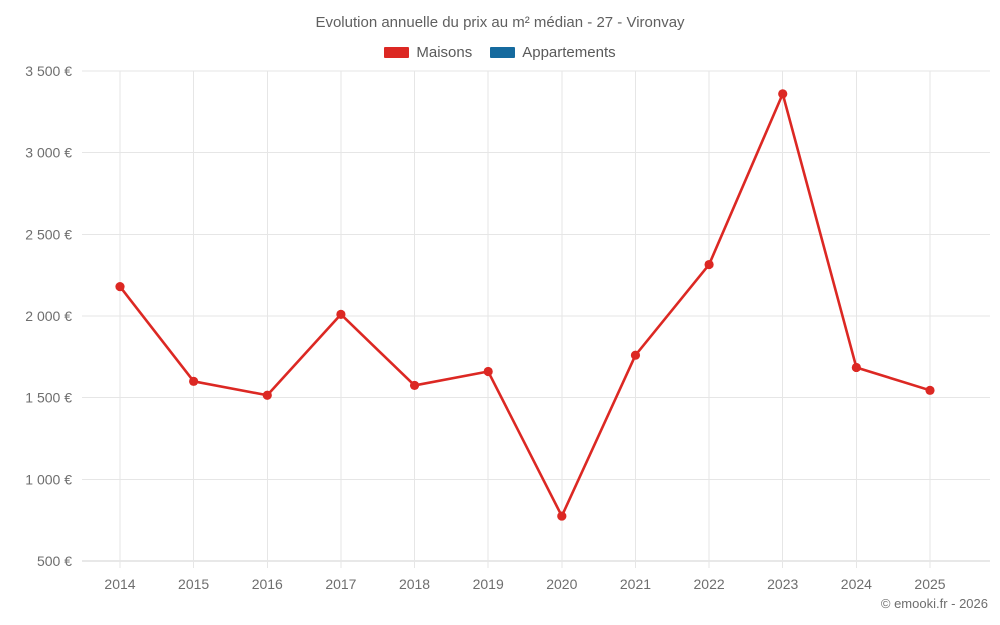 Image resolution: width=1000 pixels, height=625 pixels. What do you see at coordinates (856, 584) in the screenshot?
I see `x-axis-tick-label: 2024` at bounding box center [856, 584].